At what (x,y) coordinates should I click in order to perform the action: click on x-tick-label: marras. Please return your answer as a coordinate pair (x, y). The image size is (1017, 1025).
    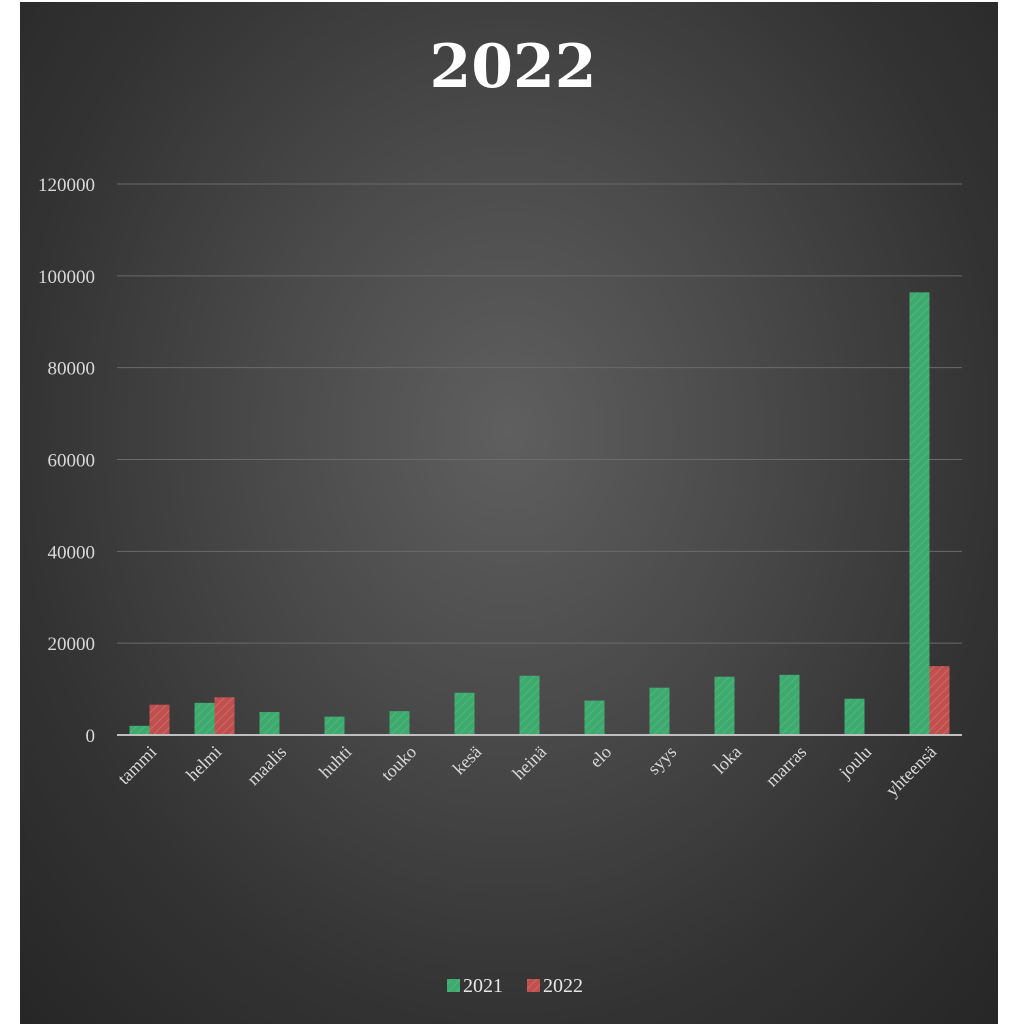
    Looking at the image, I should click on (786, 766).